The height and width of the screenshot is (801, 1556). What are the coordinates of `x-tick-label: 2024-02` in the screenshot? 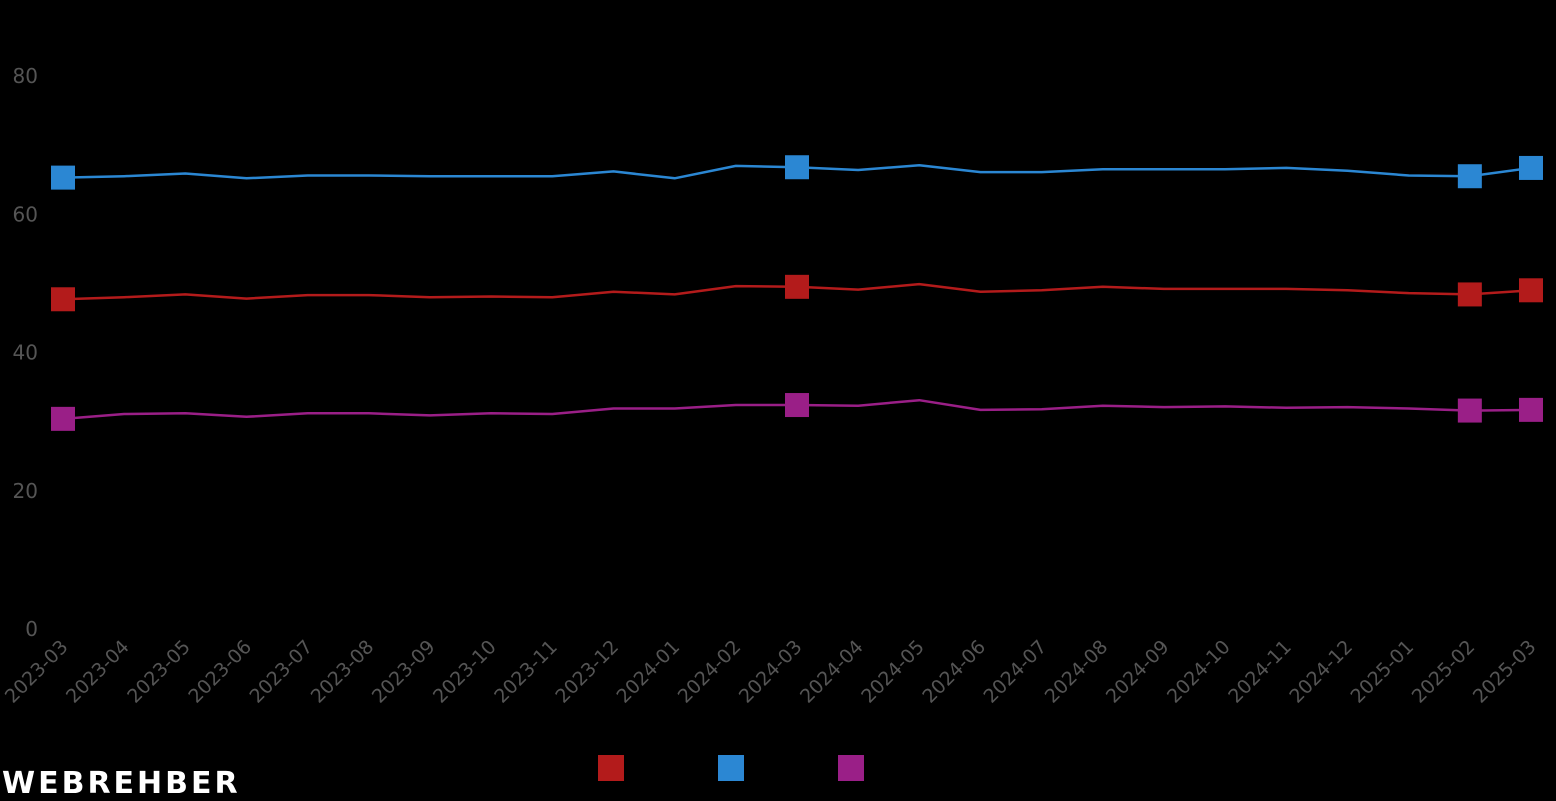 It's located at (710, 672).